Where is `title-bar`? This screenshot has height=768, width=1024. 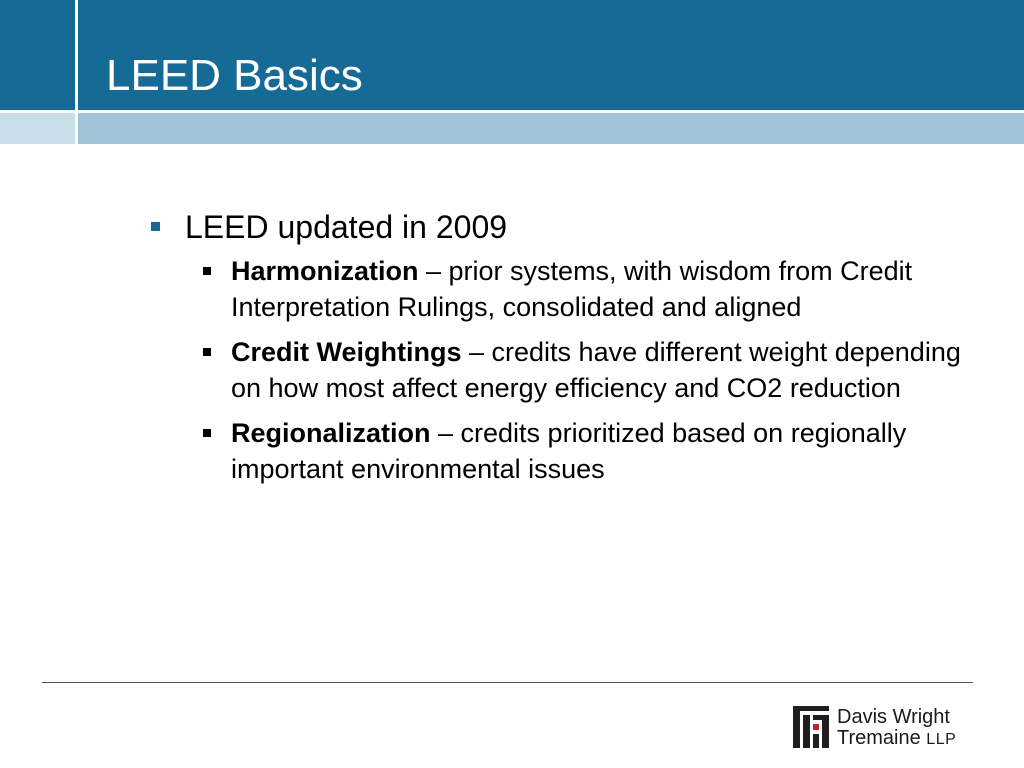
title-bar is located at coordinates (512, 55).